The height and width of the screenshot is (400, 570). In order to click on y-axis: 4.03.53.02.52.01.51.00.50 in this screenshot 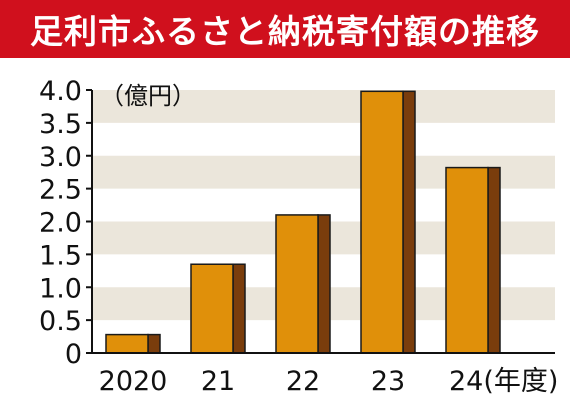, I will do `click(66, 223)`.